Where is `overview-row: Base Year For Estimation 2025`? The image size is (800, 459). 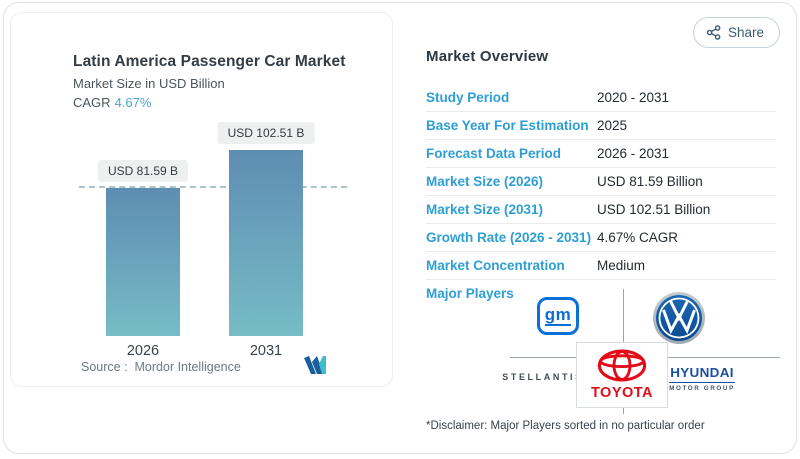
overview-row: Base Year For Estimation 2025 is located at coordinates (601, 126).